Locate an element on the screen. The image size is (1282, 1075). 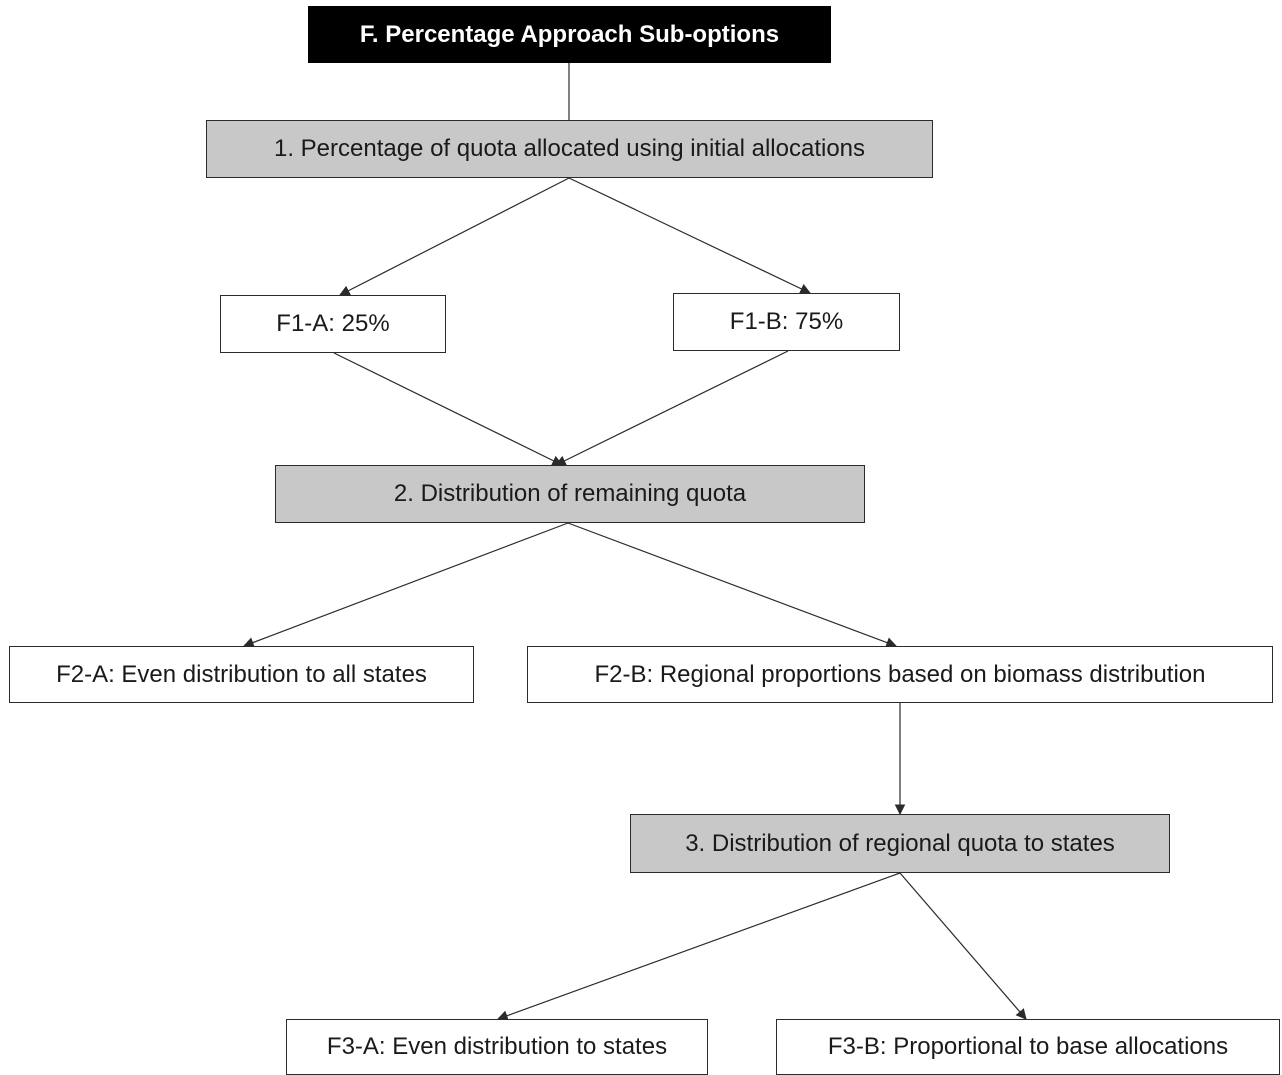
option-f1a-box: F1-A: 25% is located at coordinates (333, 324).